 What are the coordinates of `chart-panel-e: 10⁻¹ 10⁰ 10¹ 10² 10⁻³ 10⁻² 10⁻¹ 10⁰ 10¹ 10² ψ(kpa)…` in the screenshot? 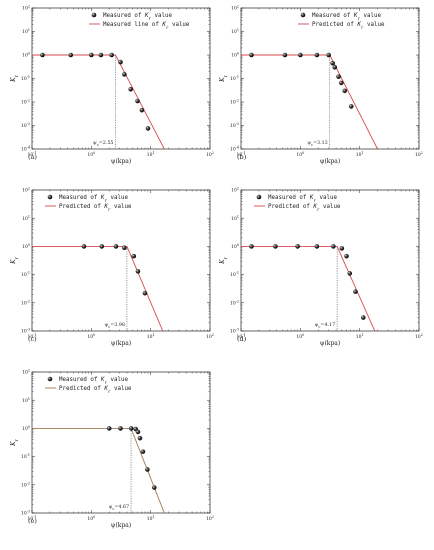 It's located at (112, 449).